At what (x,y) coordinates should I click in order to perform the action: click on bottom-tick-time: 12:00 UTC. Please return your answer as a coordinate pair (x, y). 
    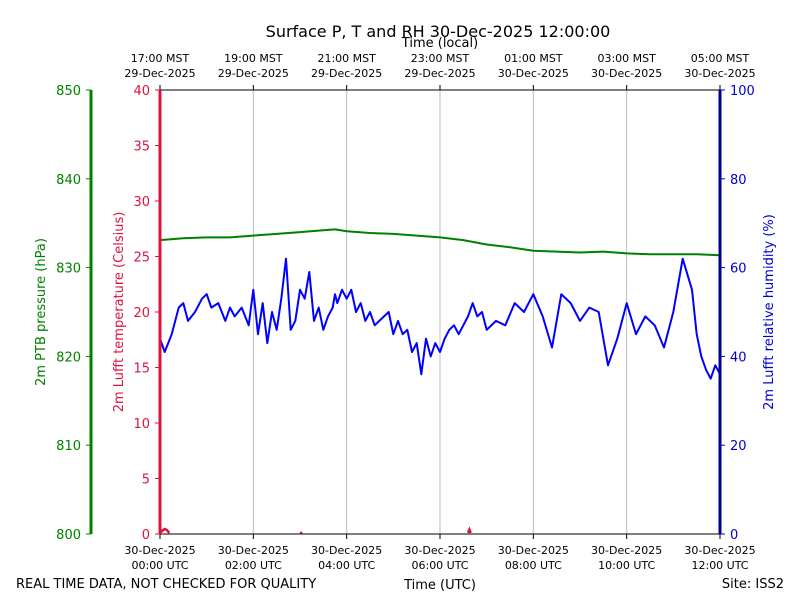
    Looking at the image, I should click on (719, 565).